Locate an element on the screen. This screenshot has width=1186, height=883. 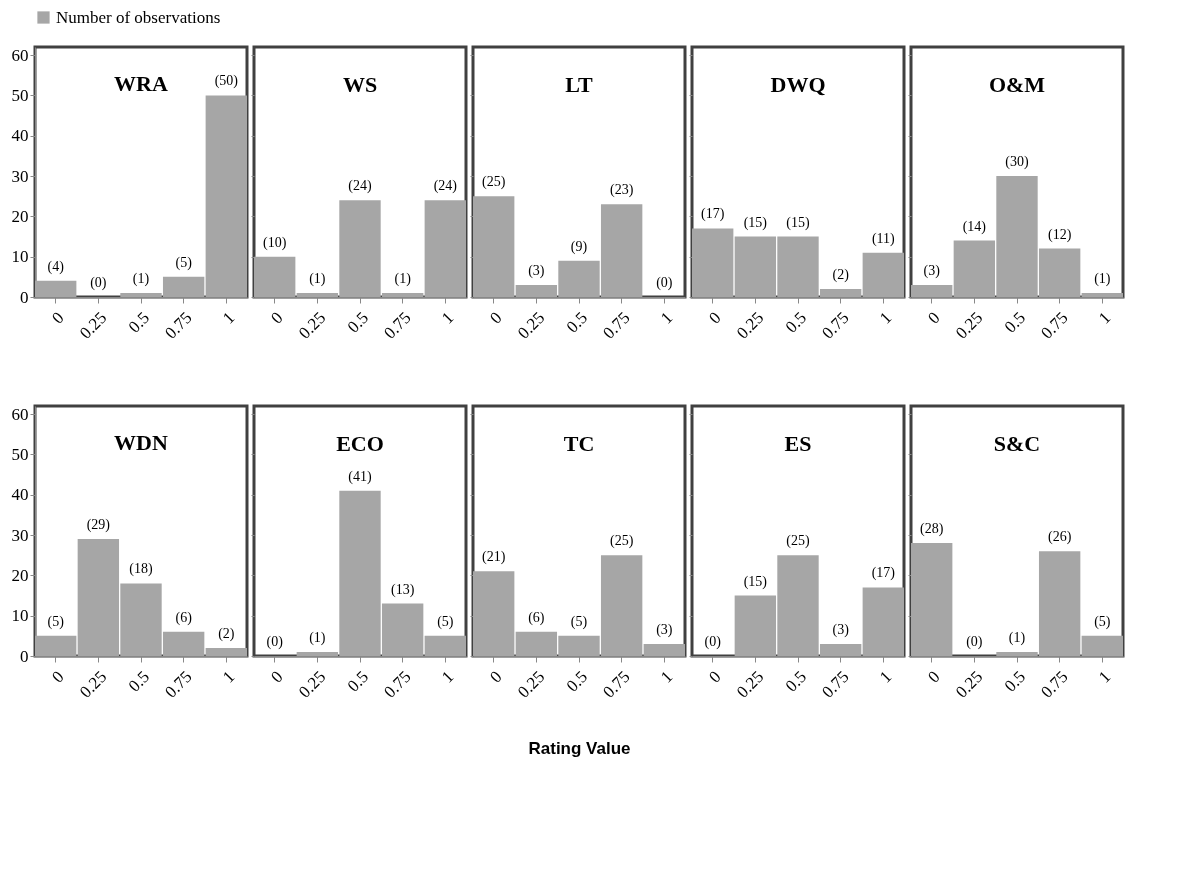
text: LT is located at coordinates (579, 84).